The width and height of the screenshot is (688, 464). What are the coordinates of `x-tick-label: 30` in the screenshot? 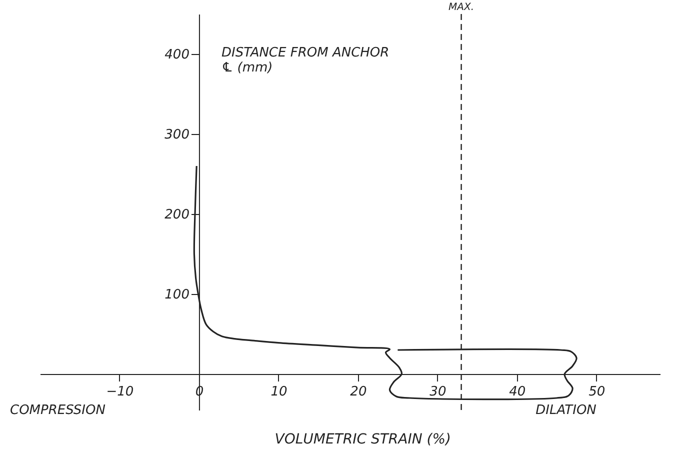 It's located at (438, 392).